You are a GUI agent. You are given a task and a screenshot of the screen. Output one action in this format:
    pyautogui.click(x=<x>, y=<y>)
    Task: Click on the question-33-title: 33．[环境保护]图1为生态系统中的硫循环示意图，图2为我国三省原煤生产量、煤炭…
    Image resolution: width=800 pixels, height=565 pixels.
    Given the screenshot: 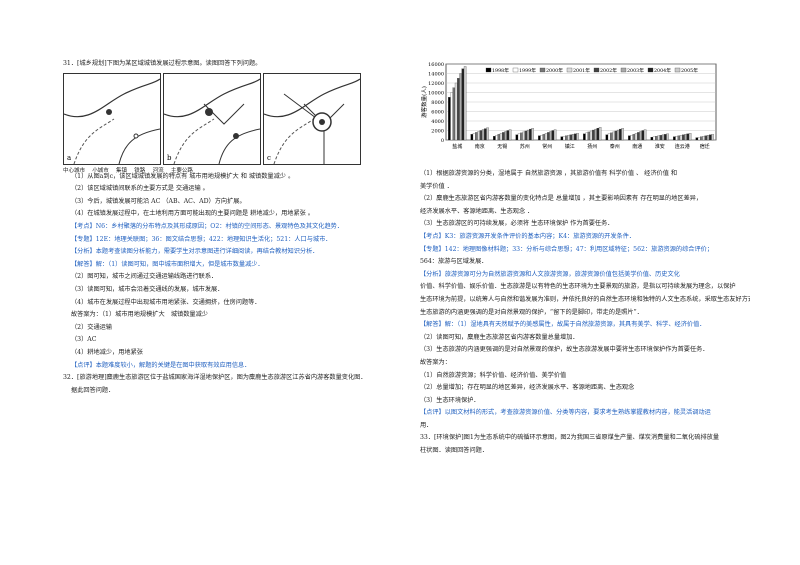 What is the action you would take?
    pyautogui.click(x=570, y=438)
    